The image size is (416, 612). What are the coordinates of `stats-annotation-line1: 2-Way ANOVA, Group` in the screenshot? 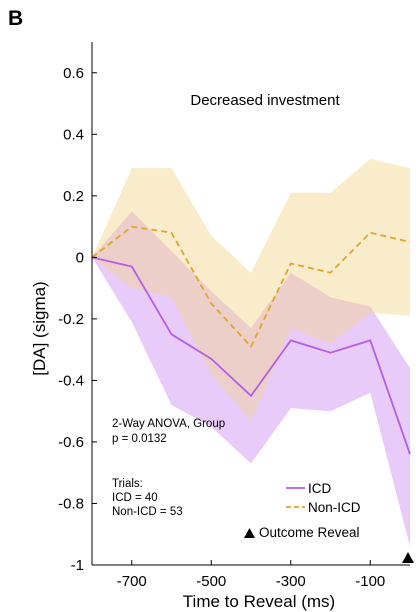 It's located at (168, 424).